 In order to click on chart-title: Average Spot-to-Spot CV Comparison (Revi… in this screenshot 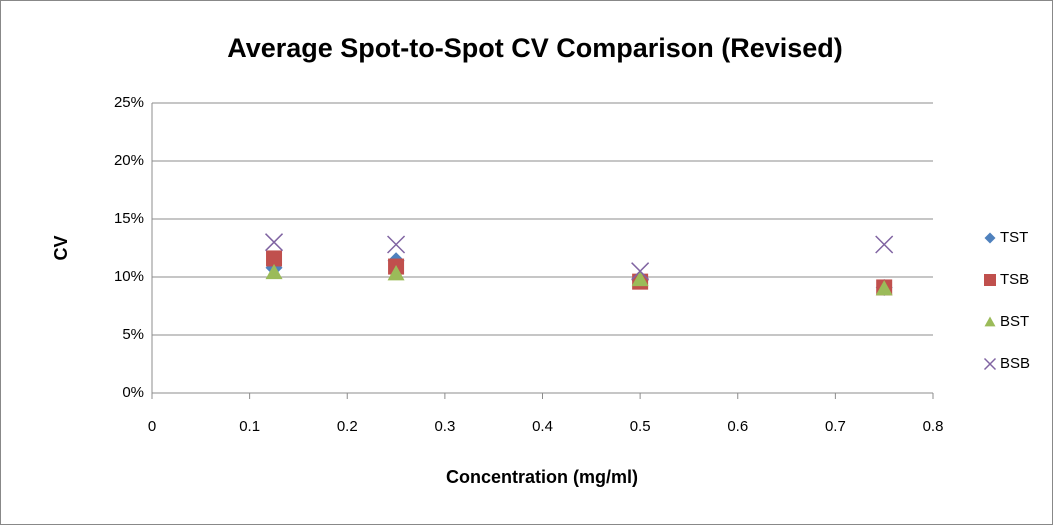, I will do `click(535, 48)`.